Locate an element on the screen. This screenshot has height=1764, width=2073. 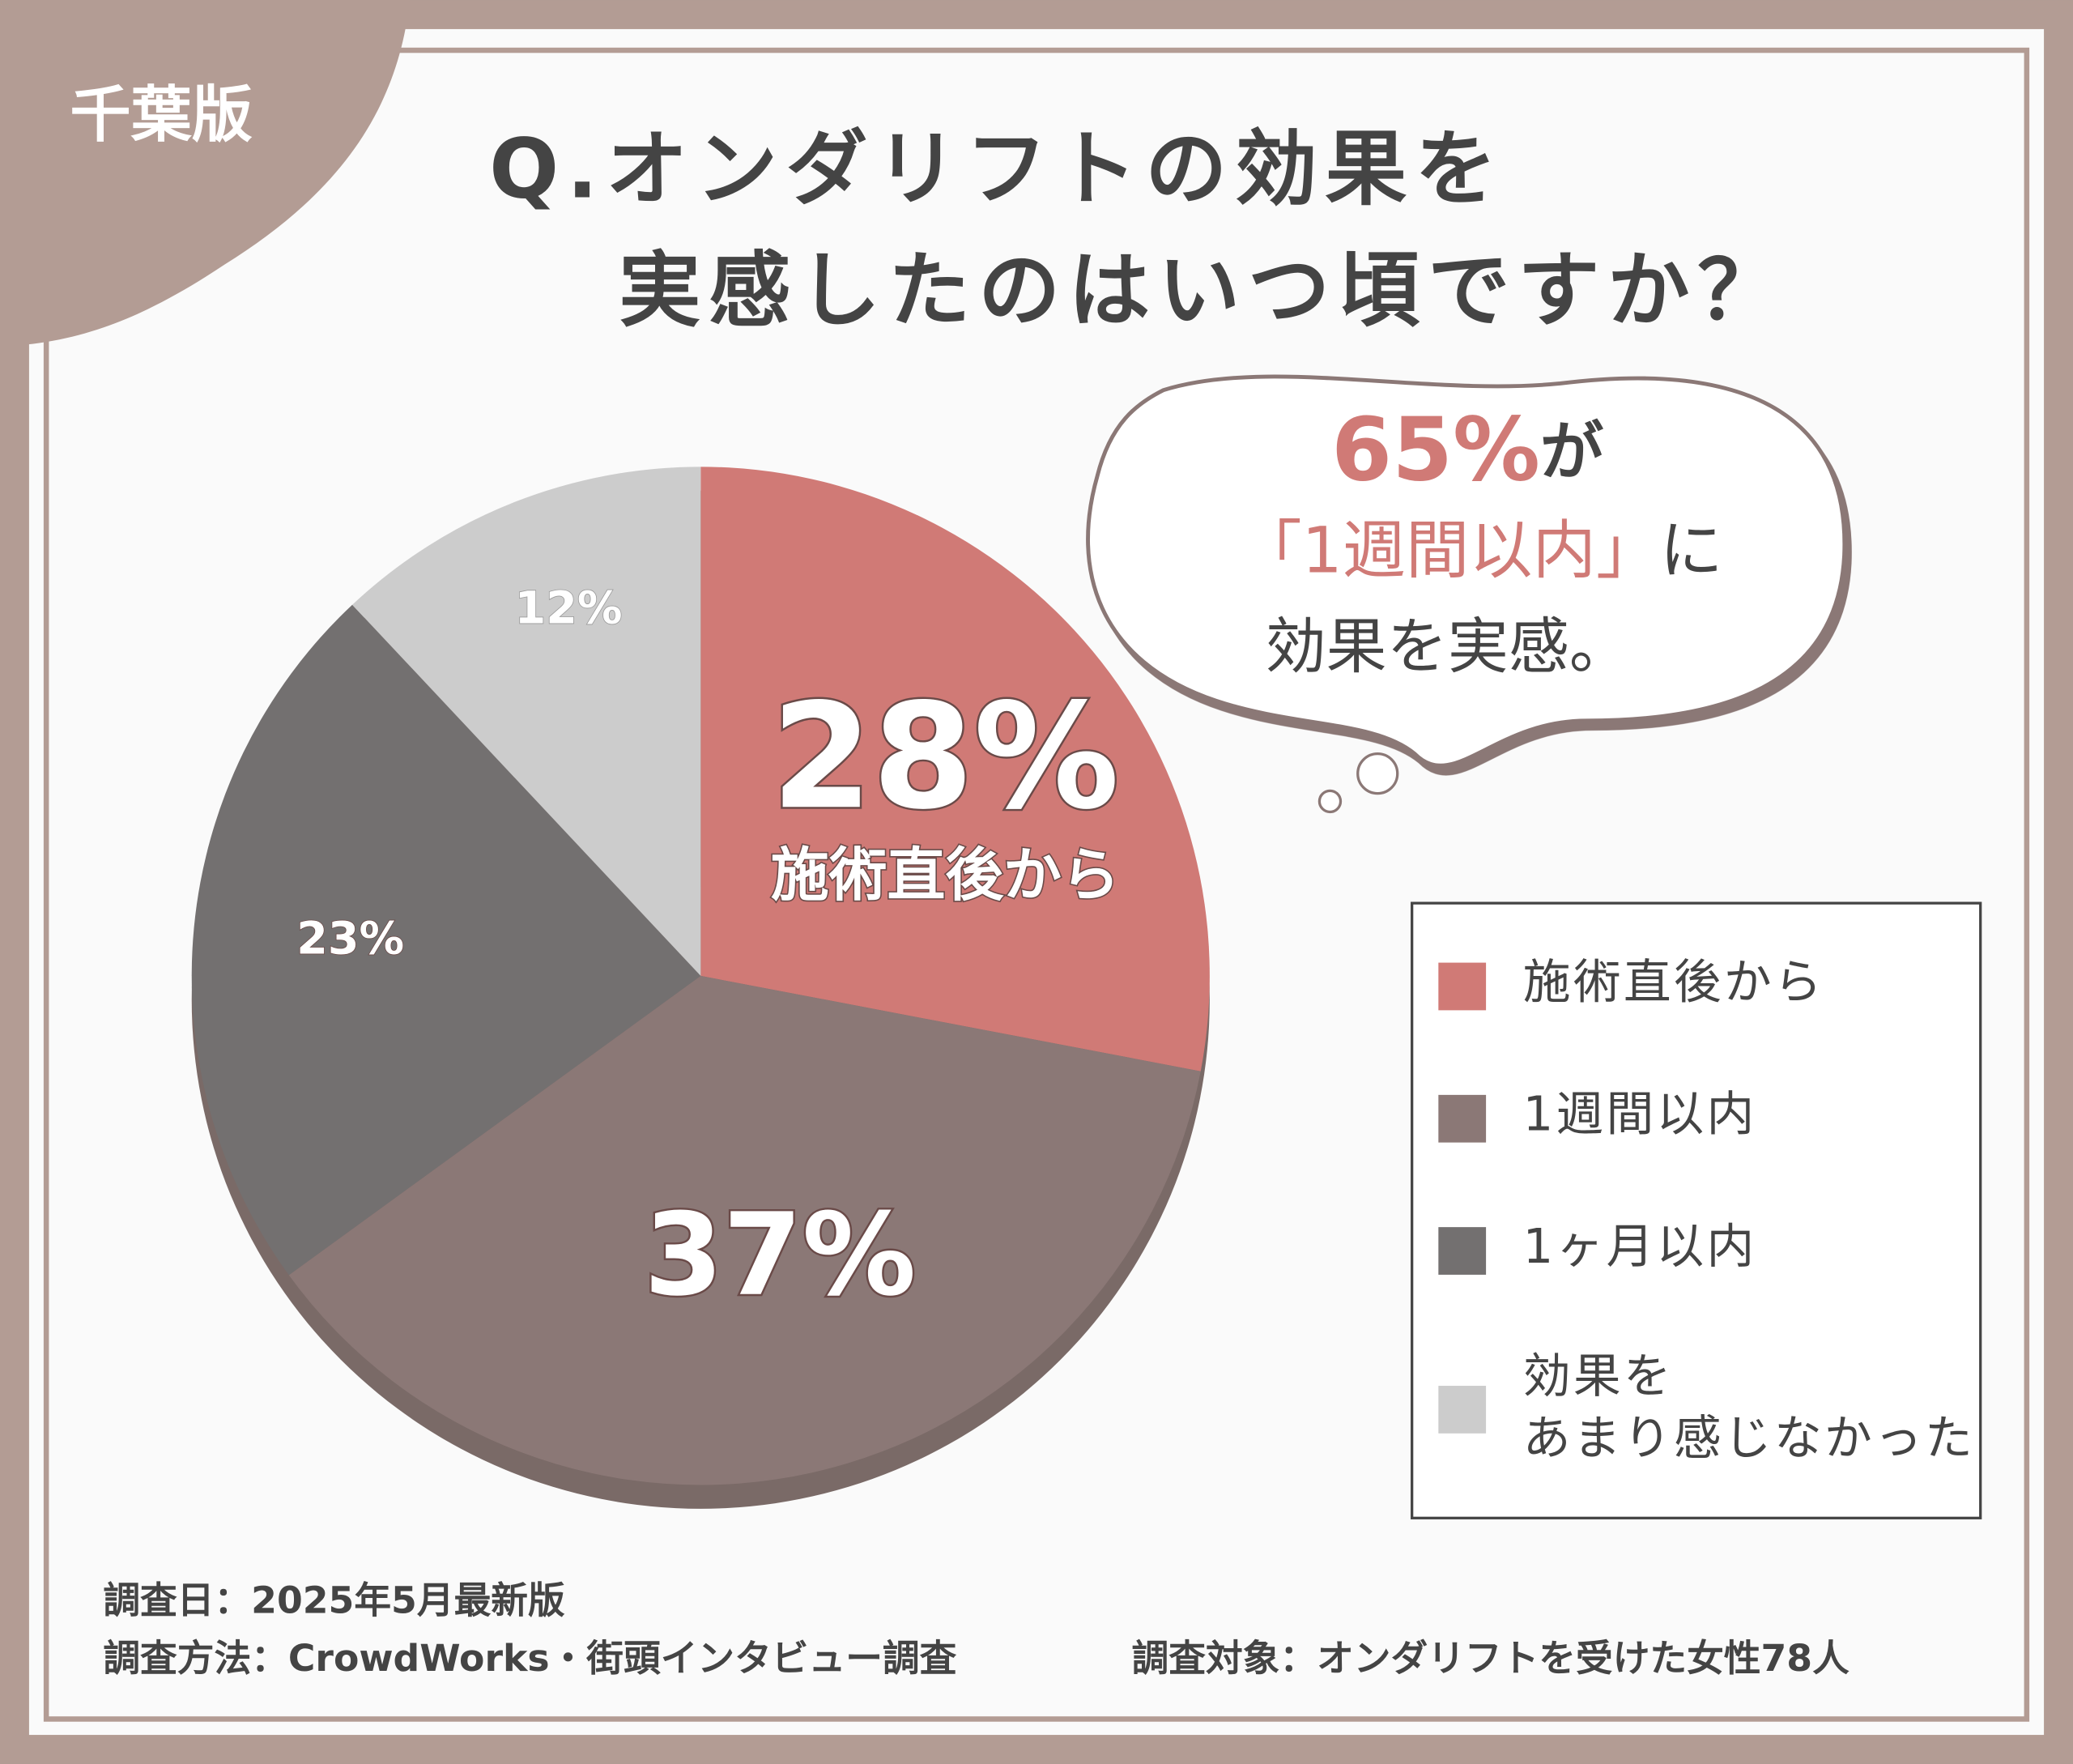
value-label: 23% is located at coordinates (350, 939).